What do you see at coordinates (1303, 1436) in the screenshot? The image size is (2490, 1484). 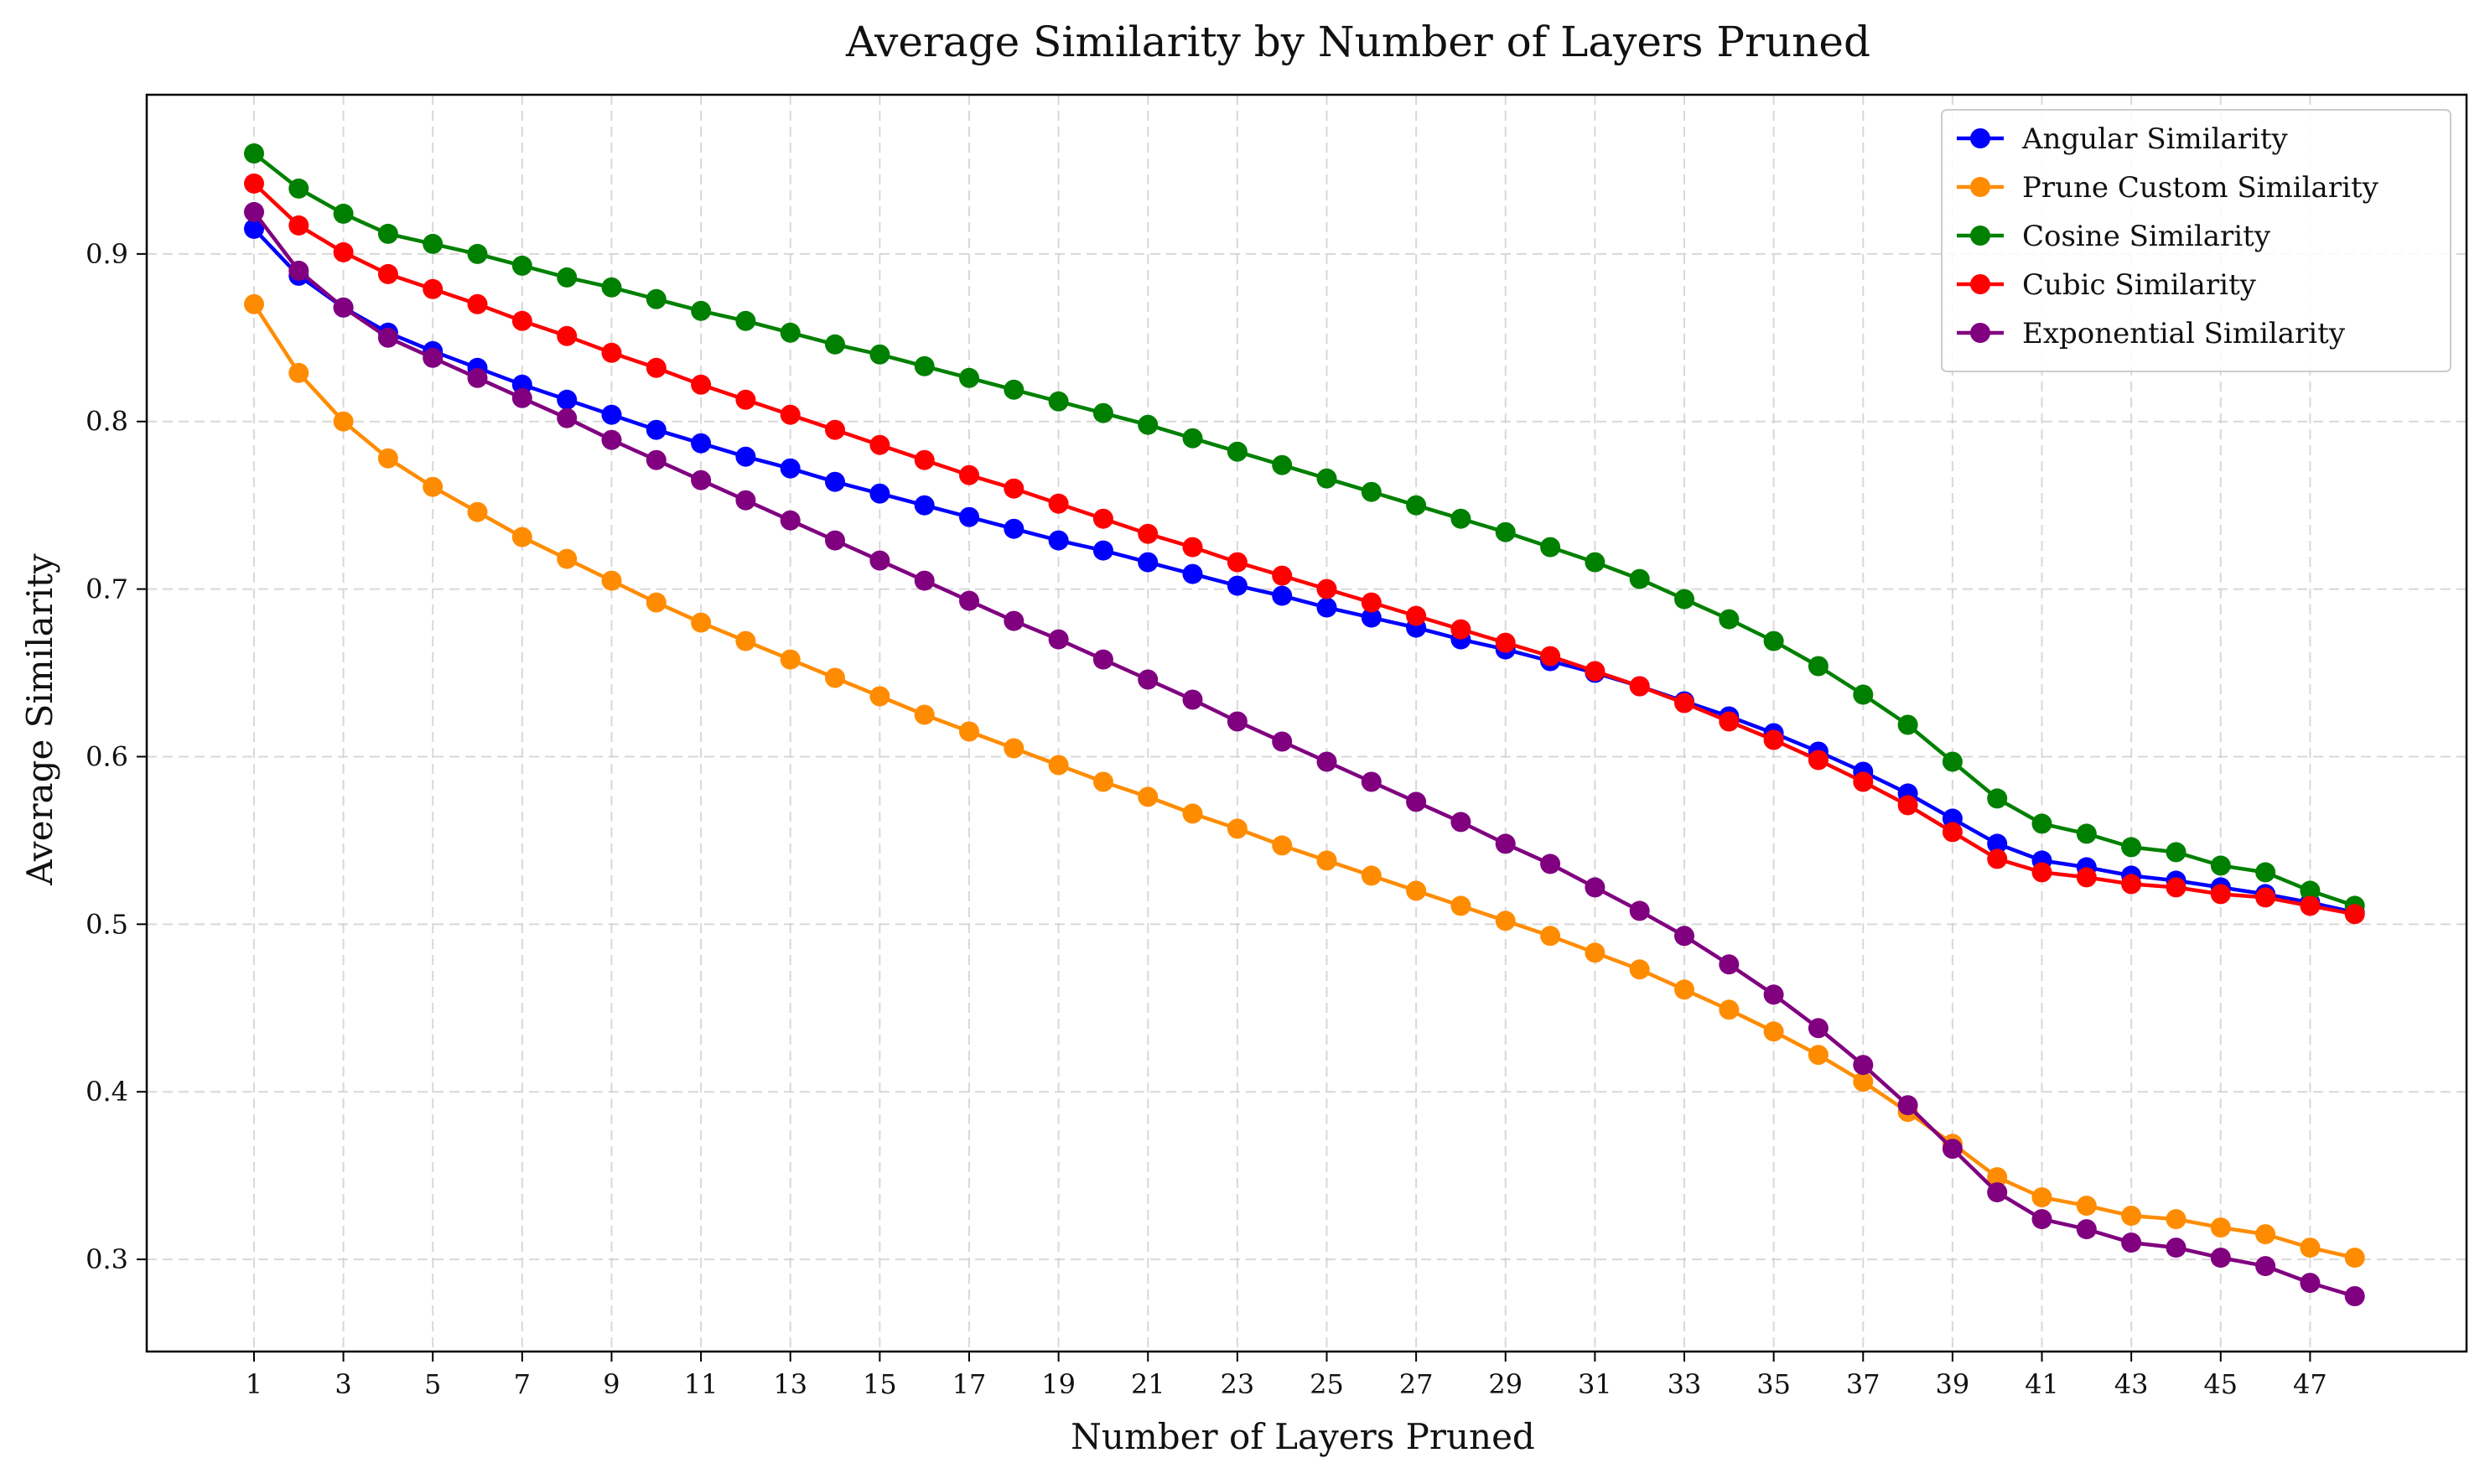 I see `x-axis-label: Number of Layers Pruned` at bounding box center [1303, 1436].